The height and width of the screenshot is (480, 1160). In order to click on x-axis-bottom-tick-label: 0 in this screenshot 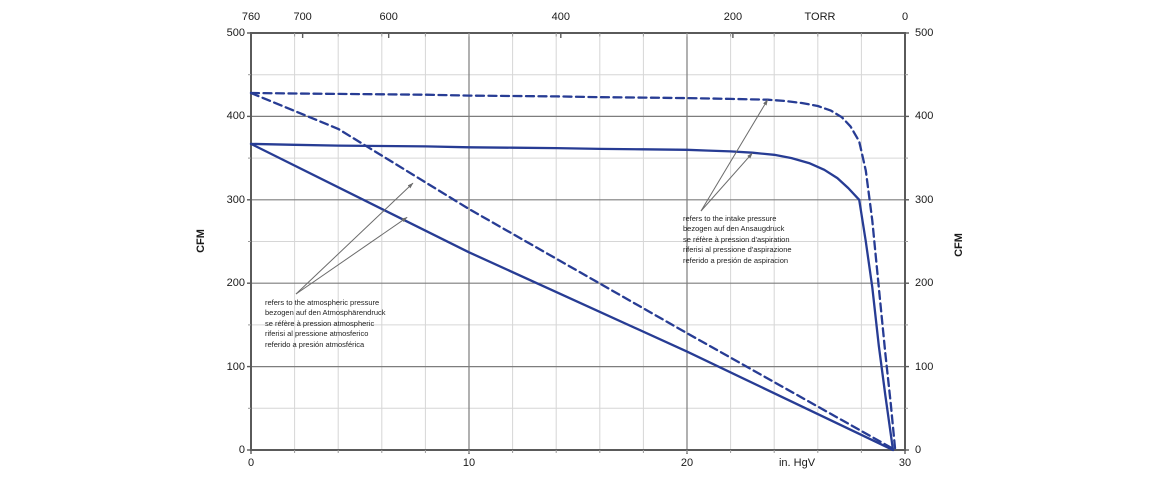, I will do `click(251, 463)`.